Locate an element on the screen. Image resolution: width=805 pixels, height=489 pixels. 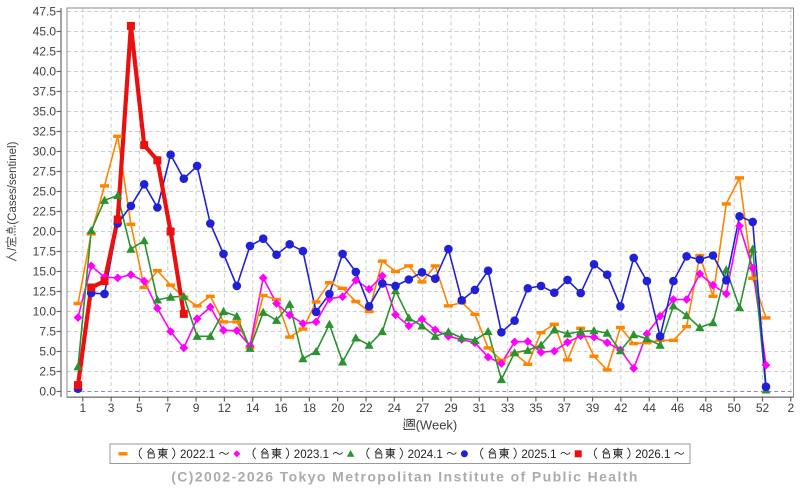
svg-text: 3 is located at coordinates (111, 408).